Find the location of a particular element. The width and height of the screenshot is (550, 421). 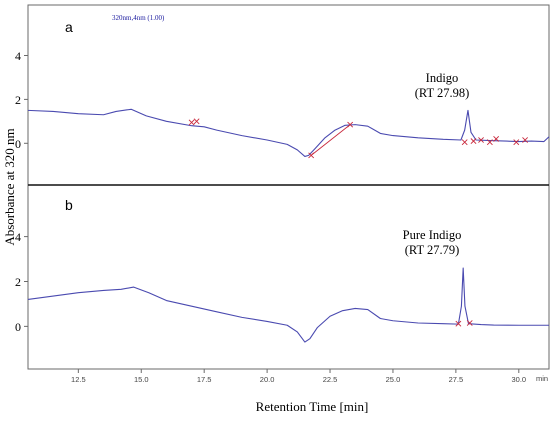

x-tick-label: 20.0 is located at coordinates (267, 379).